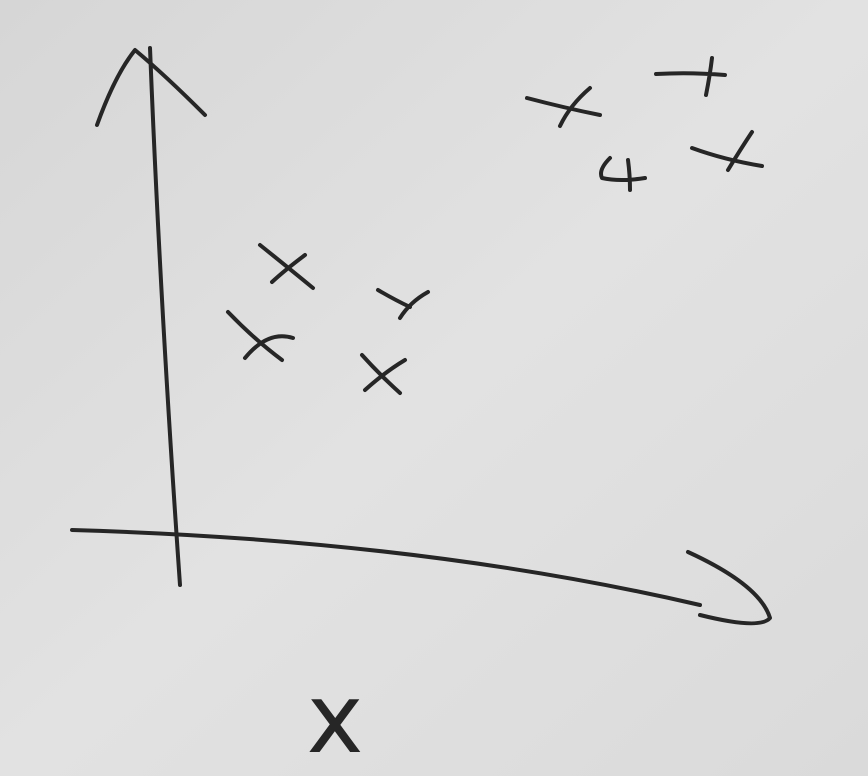  Describe the element at coordinates (644, 124) in the screenshot. I see `plus-marks` at that location.